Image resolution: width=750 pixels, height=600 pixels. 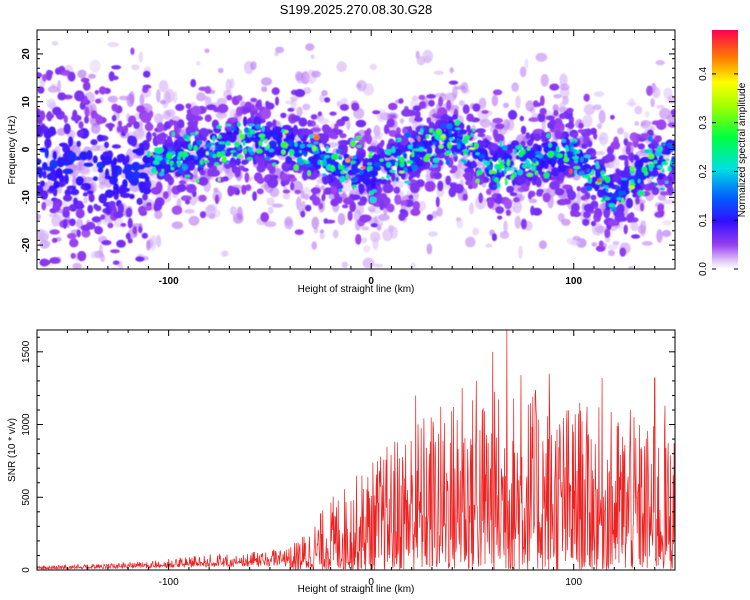 I want to click on colorbar-tick-label: 0.1, so click(x=703, y=220).